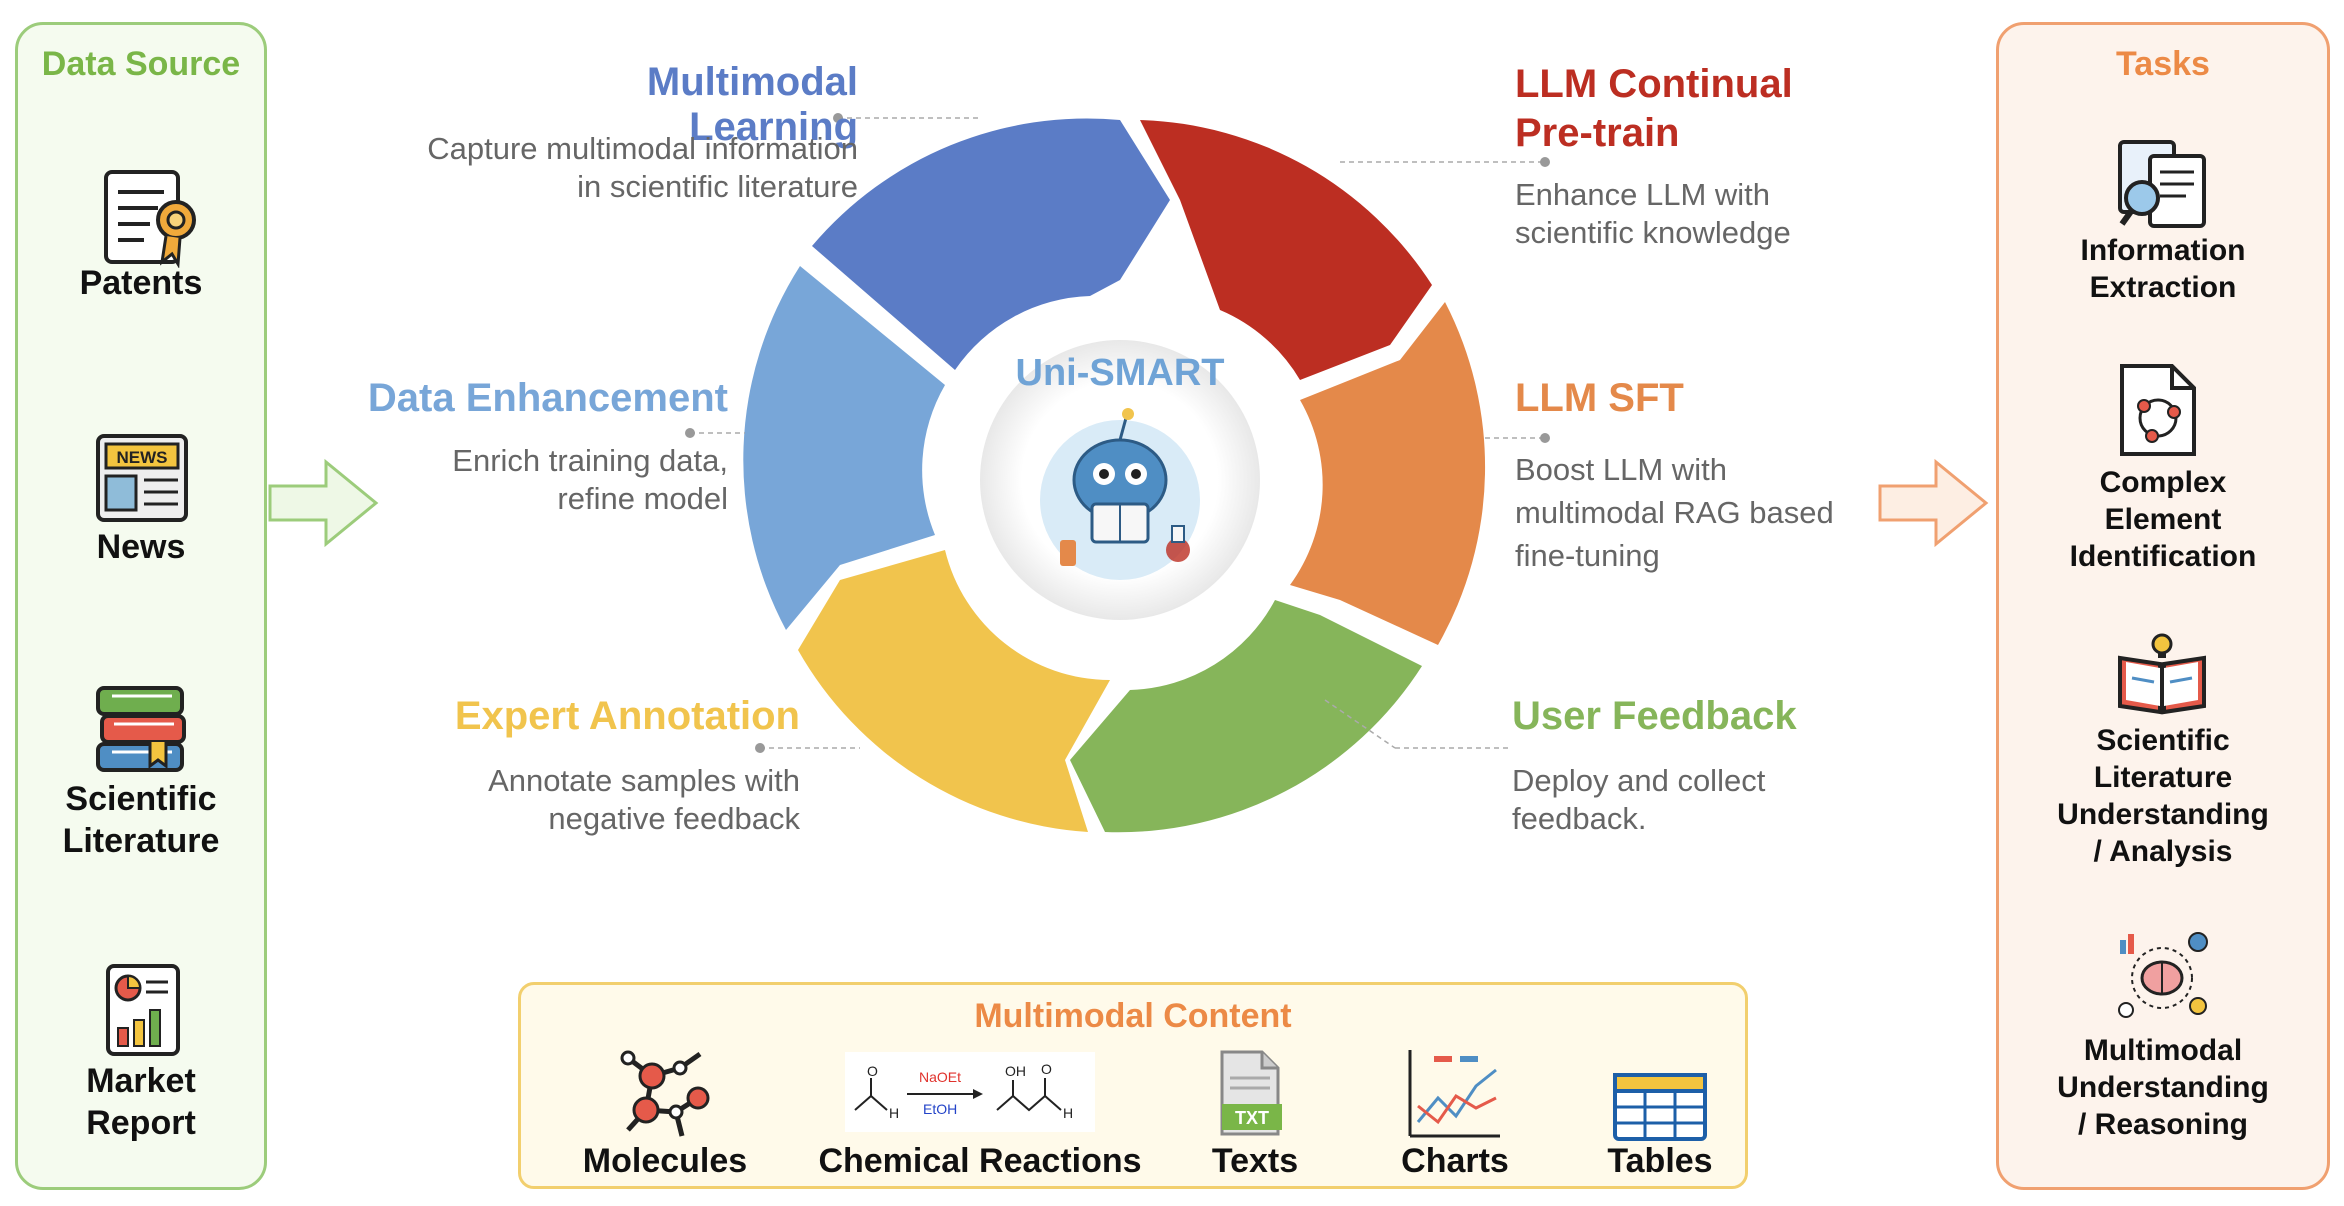 The width and height of the screenshot is (2344, 1206). I want to click on chart-icon, so click(1454, 1094).